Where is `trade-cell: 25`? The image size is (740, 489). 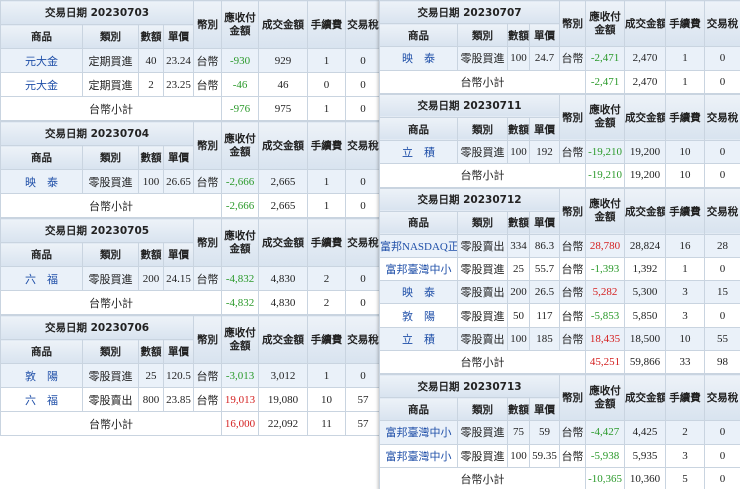
trade-cell: 25 is located at coordinates (151, 375).